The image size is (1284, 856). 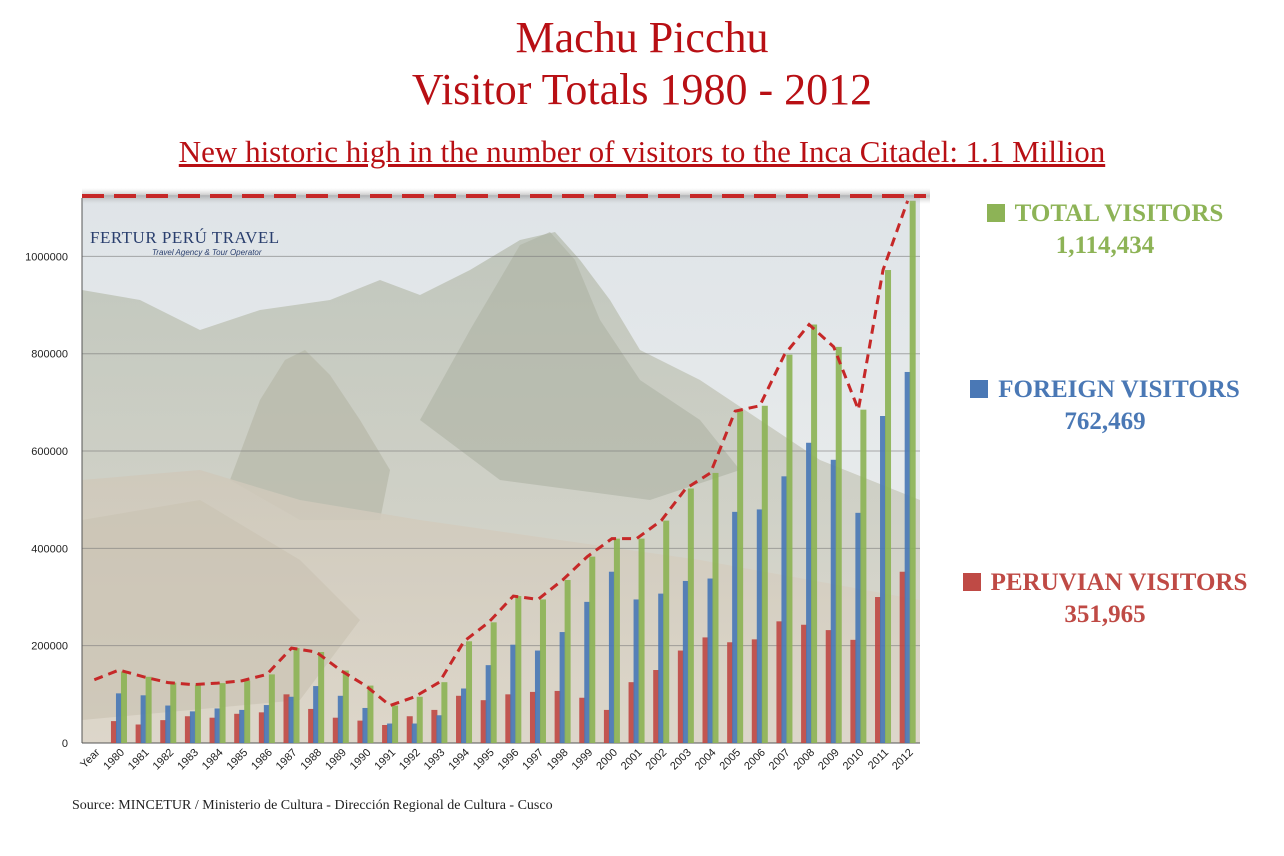 What do you see at coordinates (1105, 230) in the screenshot?
I see `legend-total: TOTAL VISITORS 1,114,434` at bounding box center [1105, 230].